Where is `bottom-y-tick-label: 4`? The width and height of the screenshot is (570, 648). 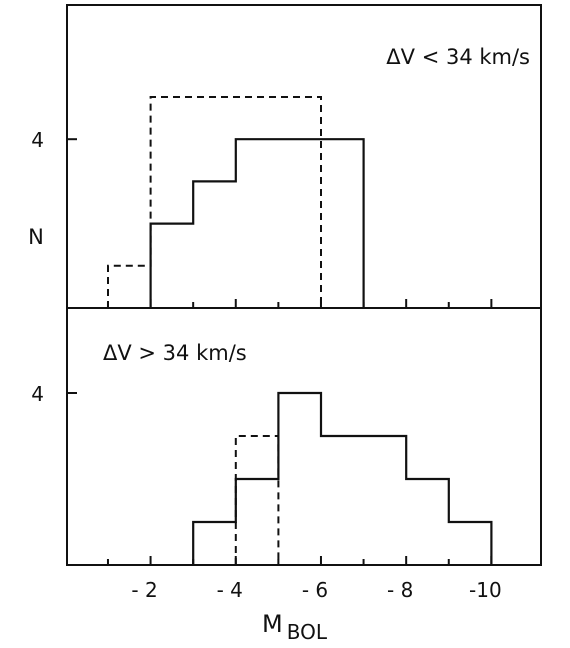
bottom-y-tick-label: 4 is located at coordinates (37, 394).